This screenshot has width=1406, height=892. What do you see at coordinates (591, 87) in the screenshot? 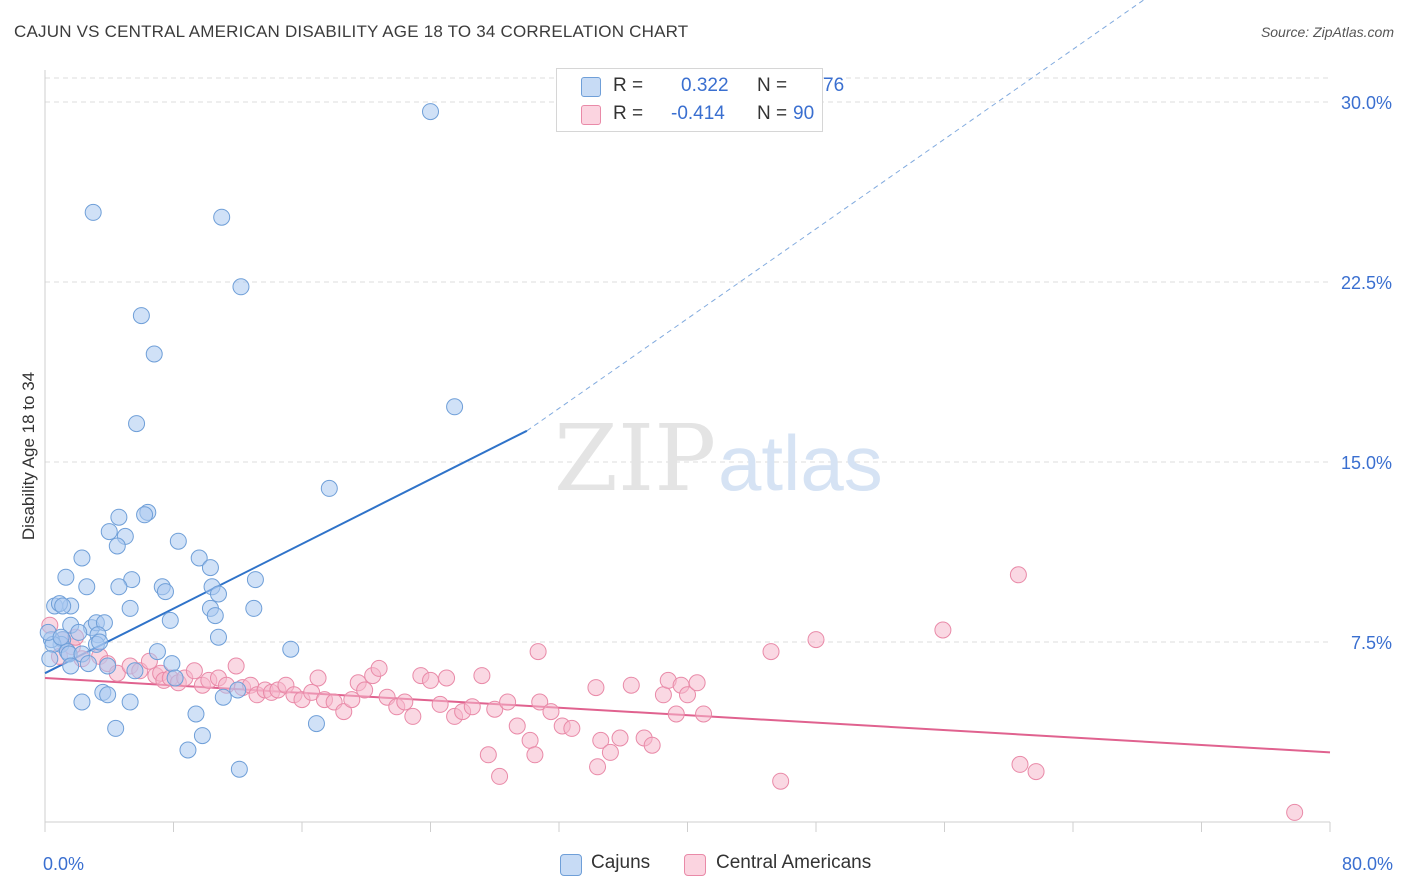
I see `cajun-swatch` at bounding box center [591, 87].